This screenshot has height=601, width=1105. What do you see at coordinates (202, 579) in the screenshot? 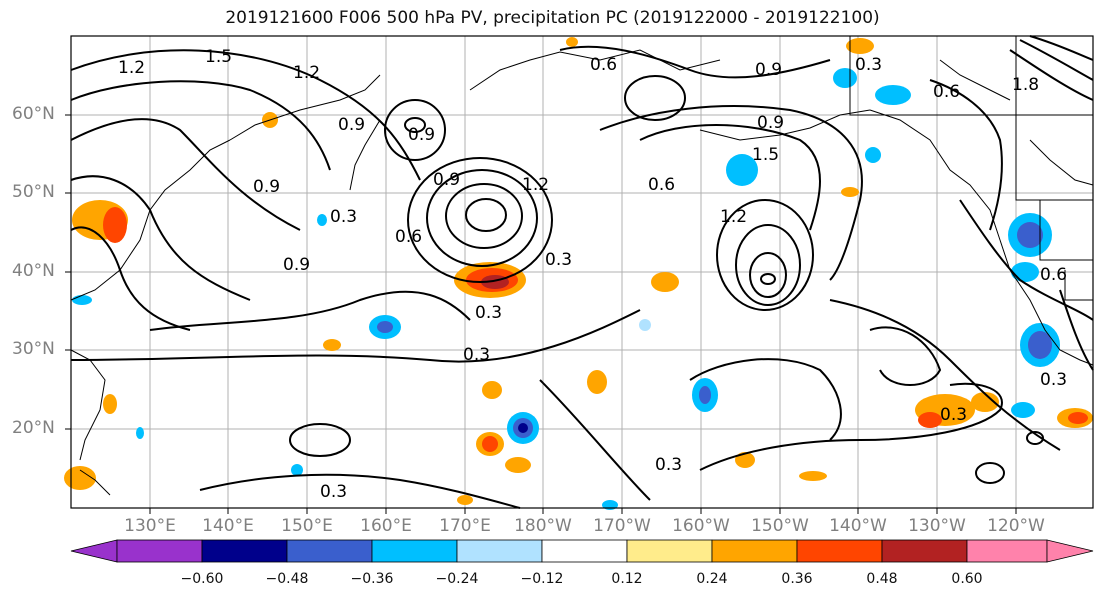
I see `colorbar-tick-label: −0.60` at bounding box center [202, 579].